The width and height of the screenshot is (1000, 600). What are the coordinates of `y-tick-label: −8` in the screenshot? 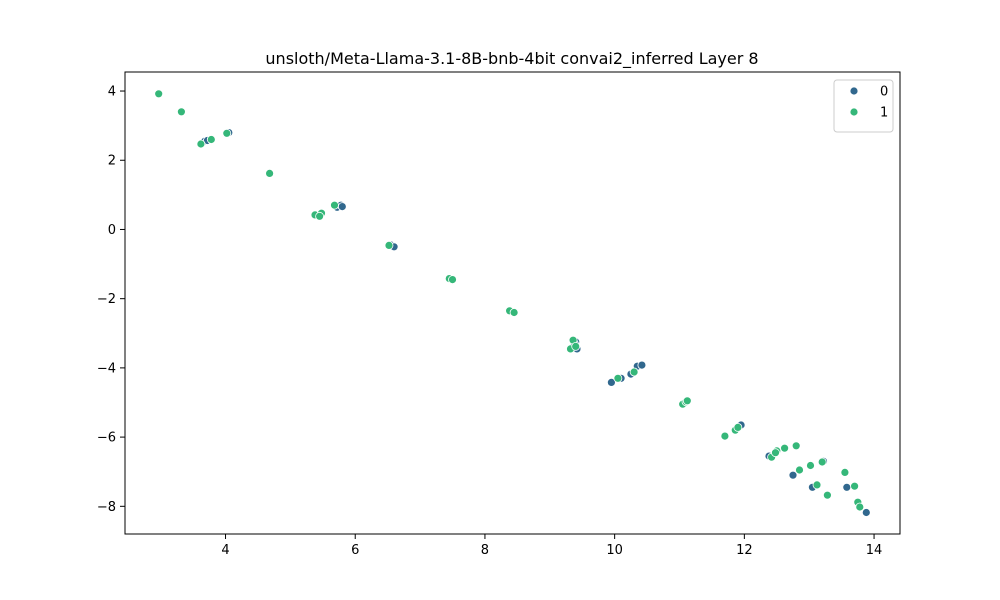 It's located at (106, 507).